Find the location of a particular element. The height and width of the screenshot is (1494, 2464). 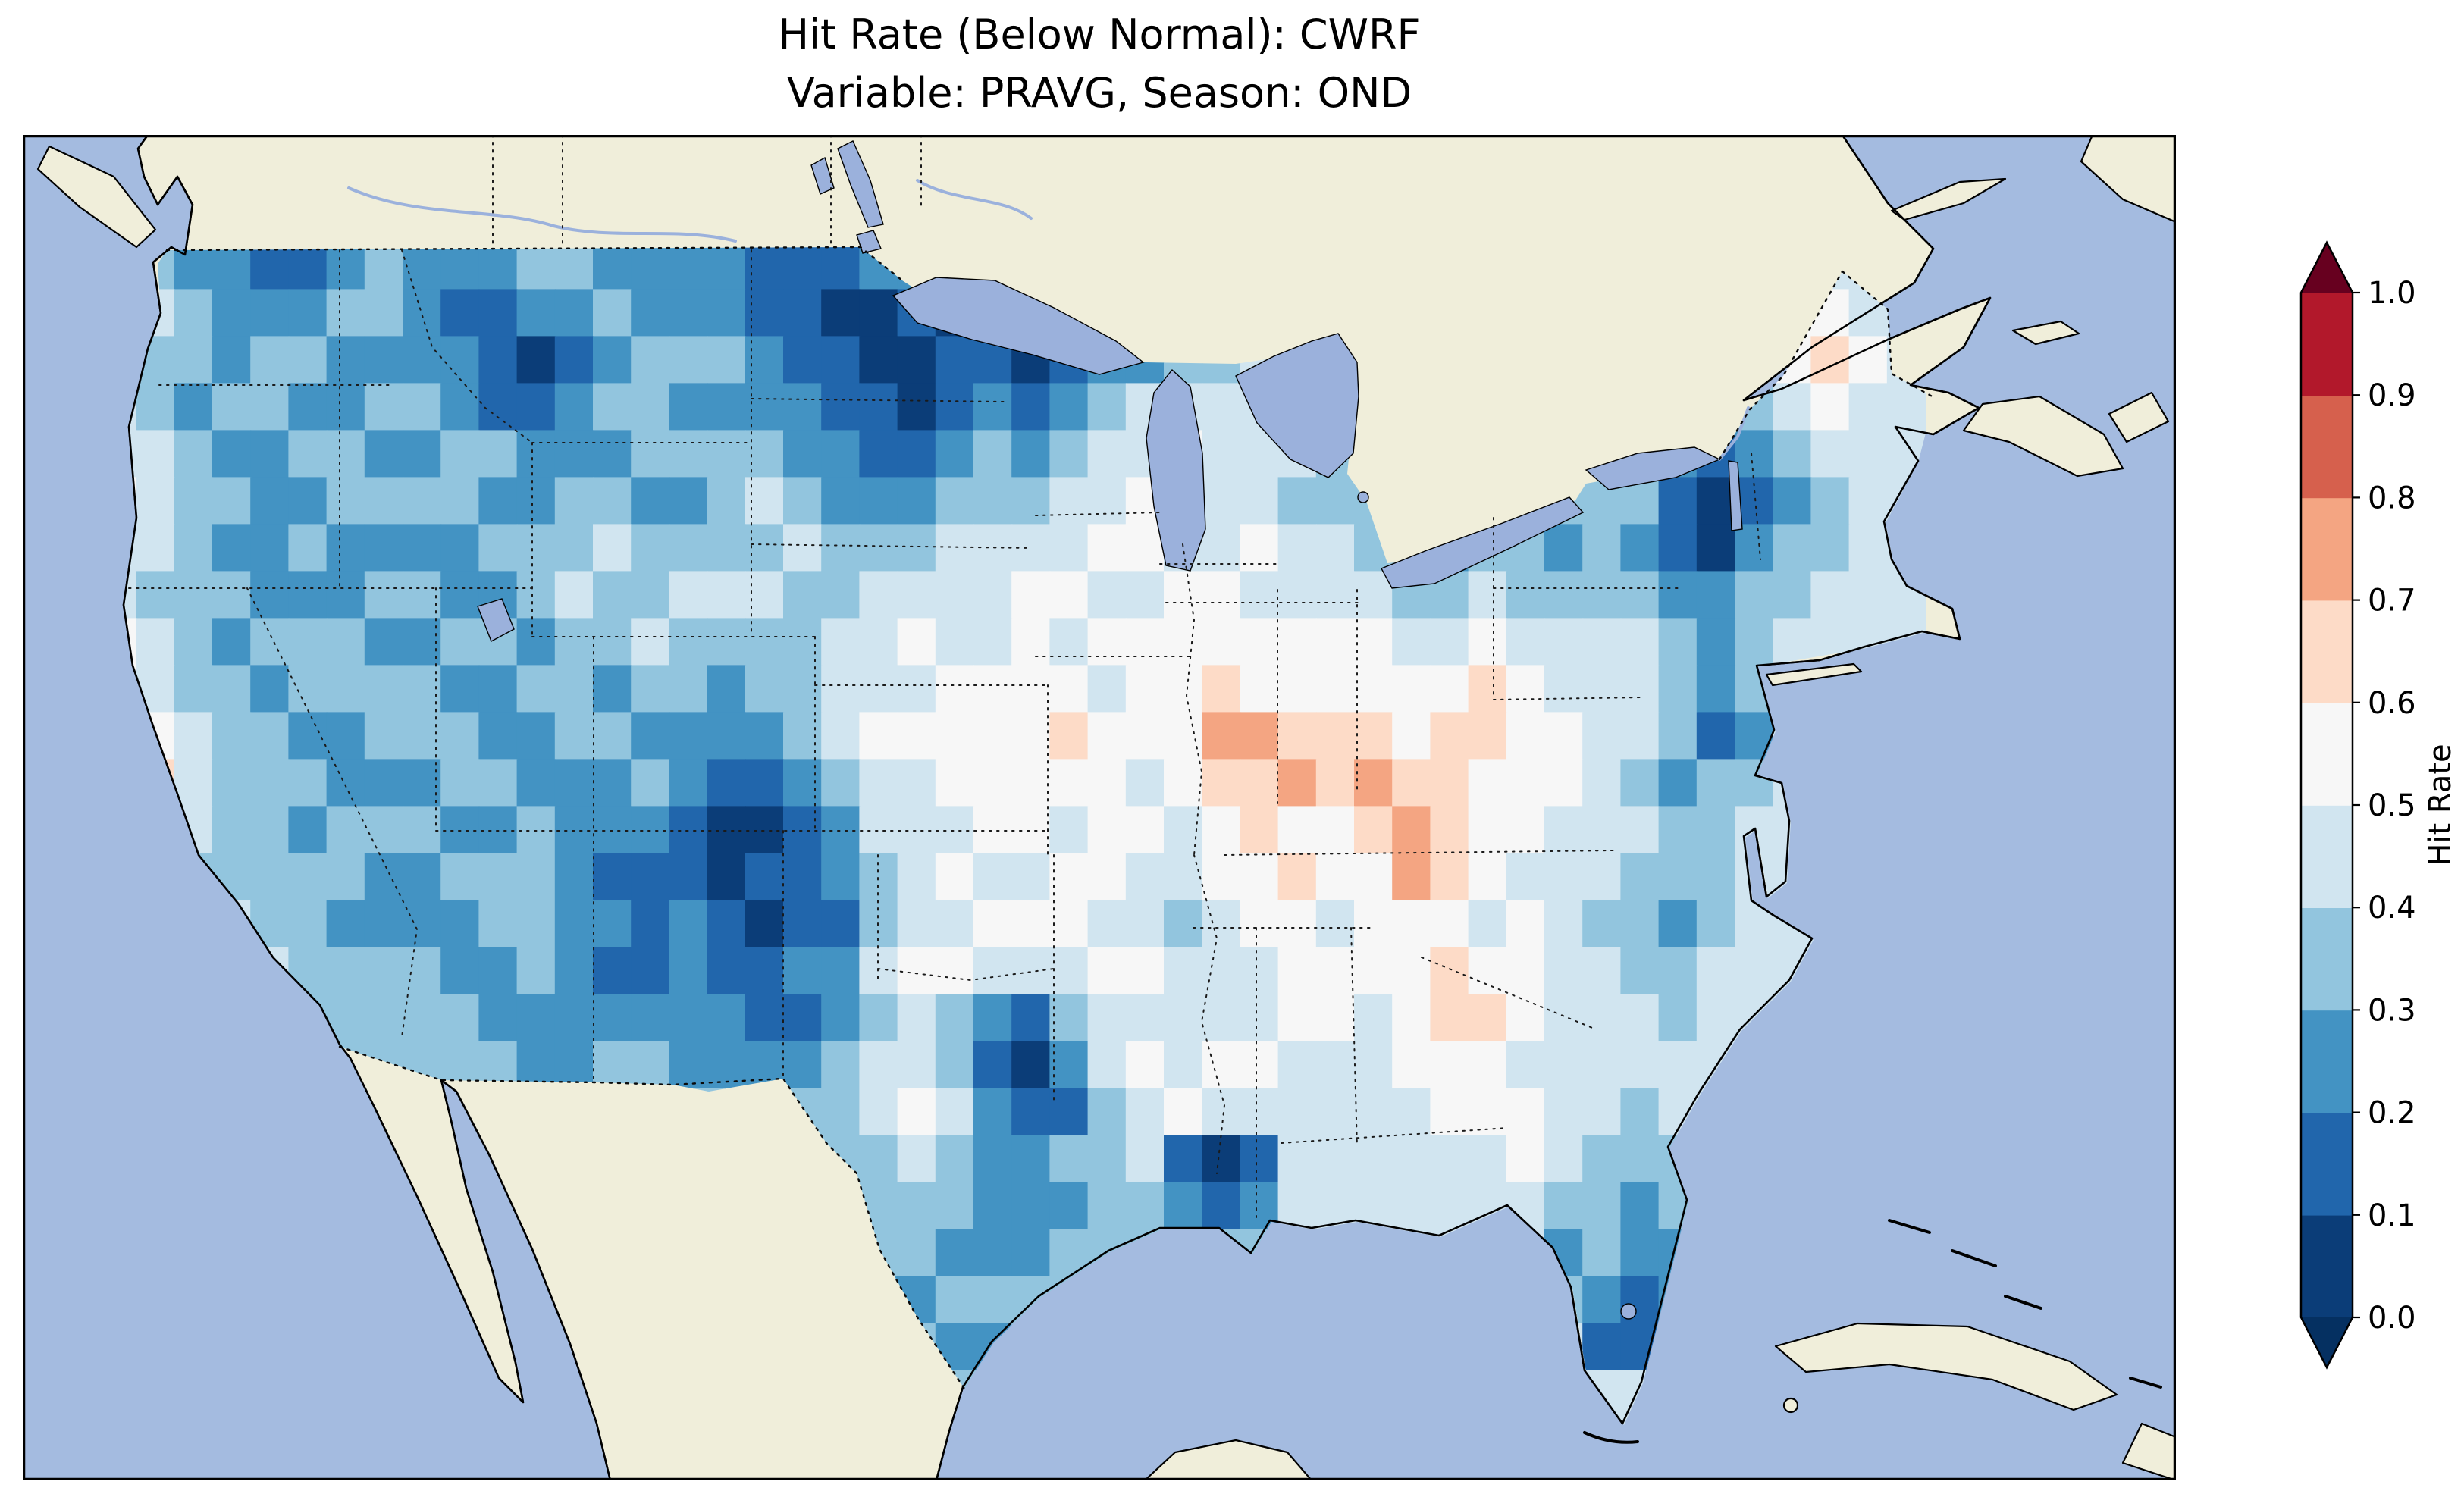

lake-michigan is located at coordinates (1176, 470).